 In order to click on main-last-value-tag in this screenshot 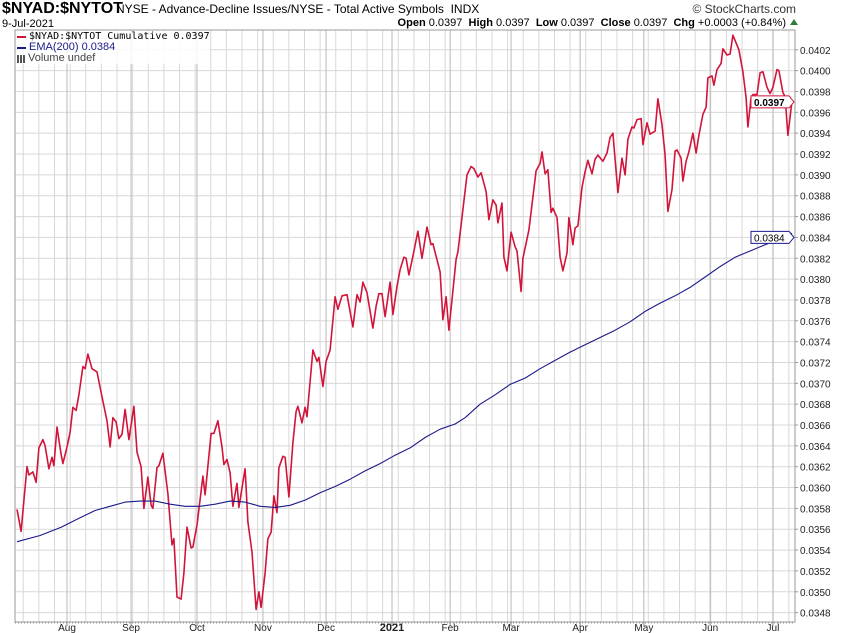, I will do `click(772, 102)`.